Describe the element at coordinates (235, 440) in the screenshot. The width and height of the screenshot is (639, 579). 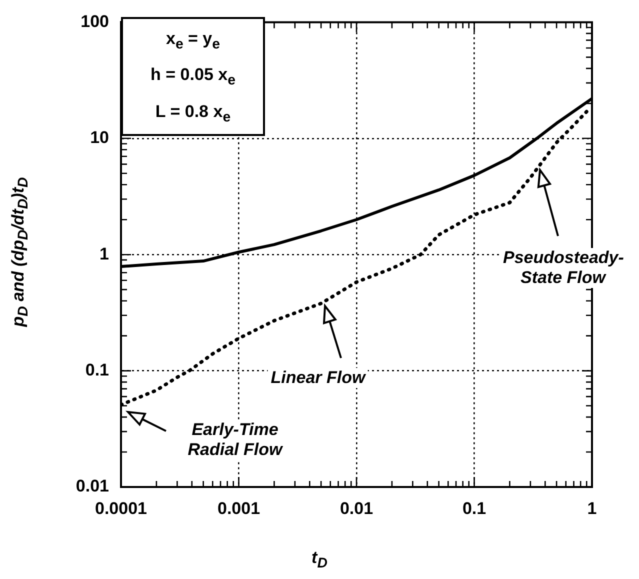
I see `annotation: Early-Time Radial Flow` at that location.